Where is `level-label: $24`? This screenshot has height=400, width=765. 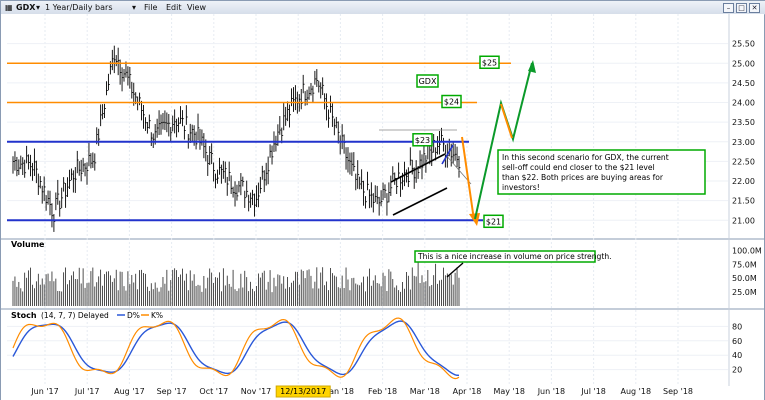 level-label: $24 is located at coordinates (451, 102).